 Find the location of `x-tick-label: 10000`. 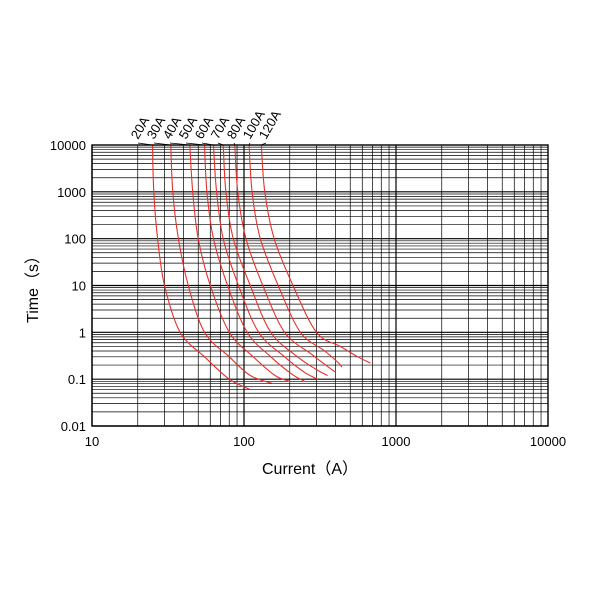

x-tick-label: 10000 is located at coordinates (548, 441).